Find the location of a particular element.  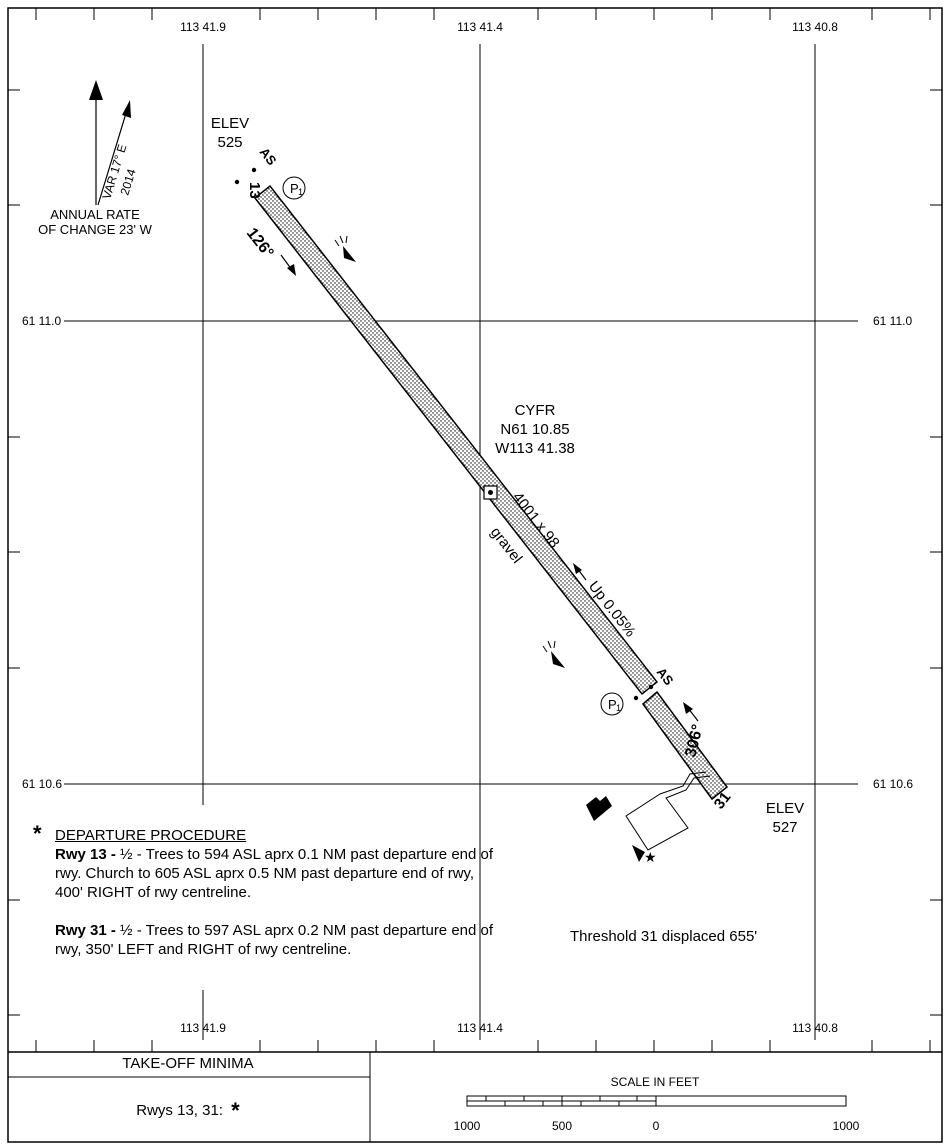

heading-31-arrow-icon is located at coordinates (691, 712).